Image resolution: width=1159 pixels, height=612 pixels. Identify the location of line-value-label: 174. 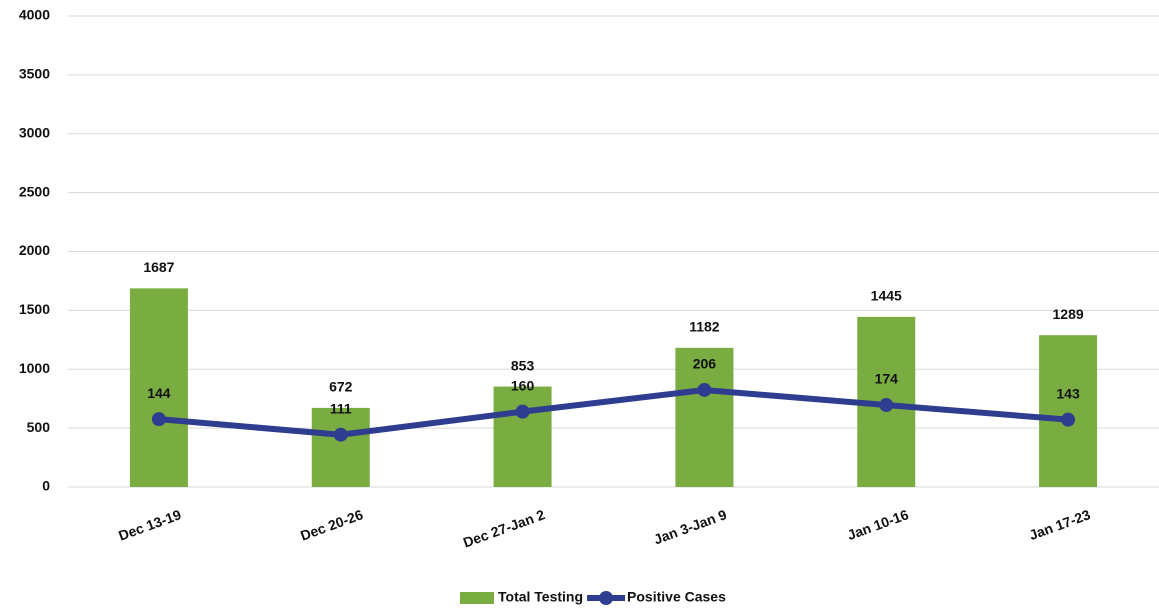
(887, 379).